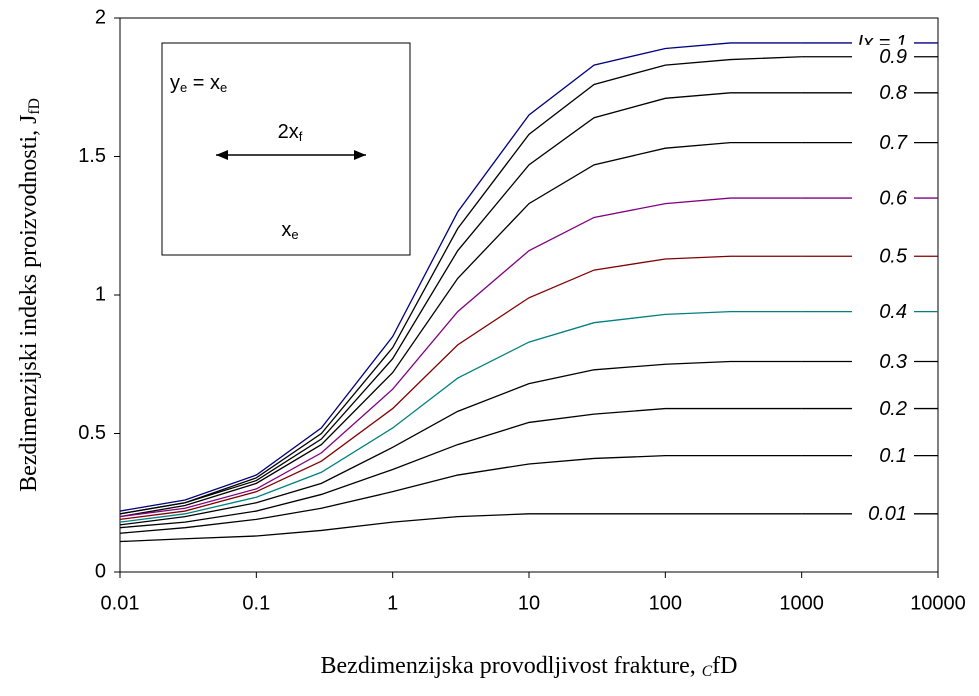  I want to click on y-tick-label: 2, so click(100, 17).